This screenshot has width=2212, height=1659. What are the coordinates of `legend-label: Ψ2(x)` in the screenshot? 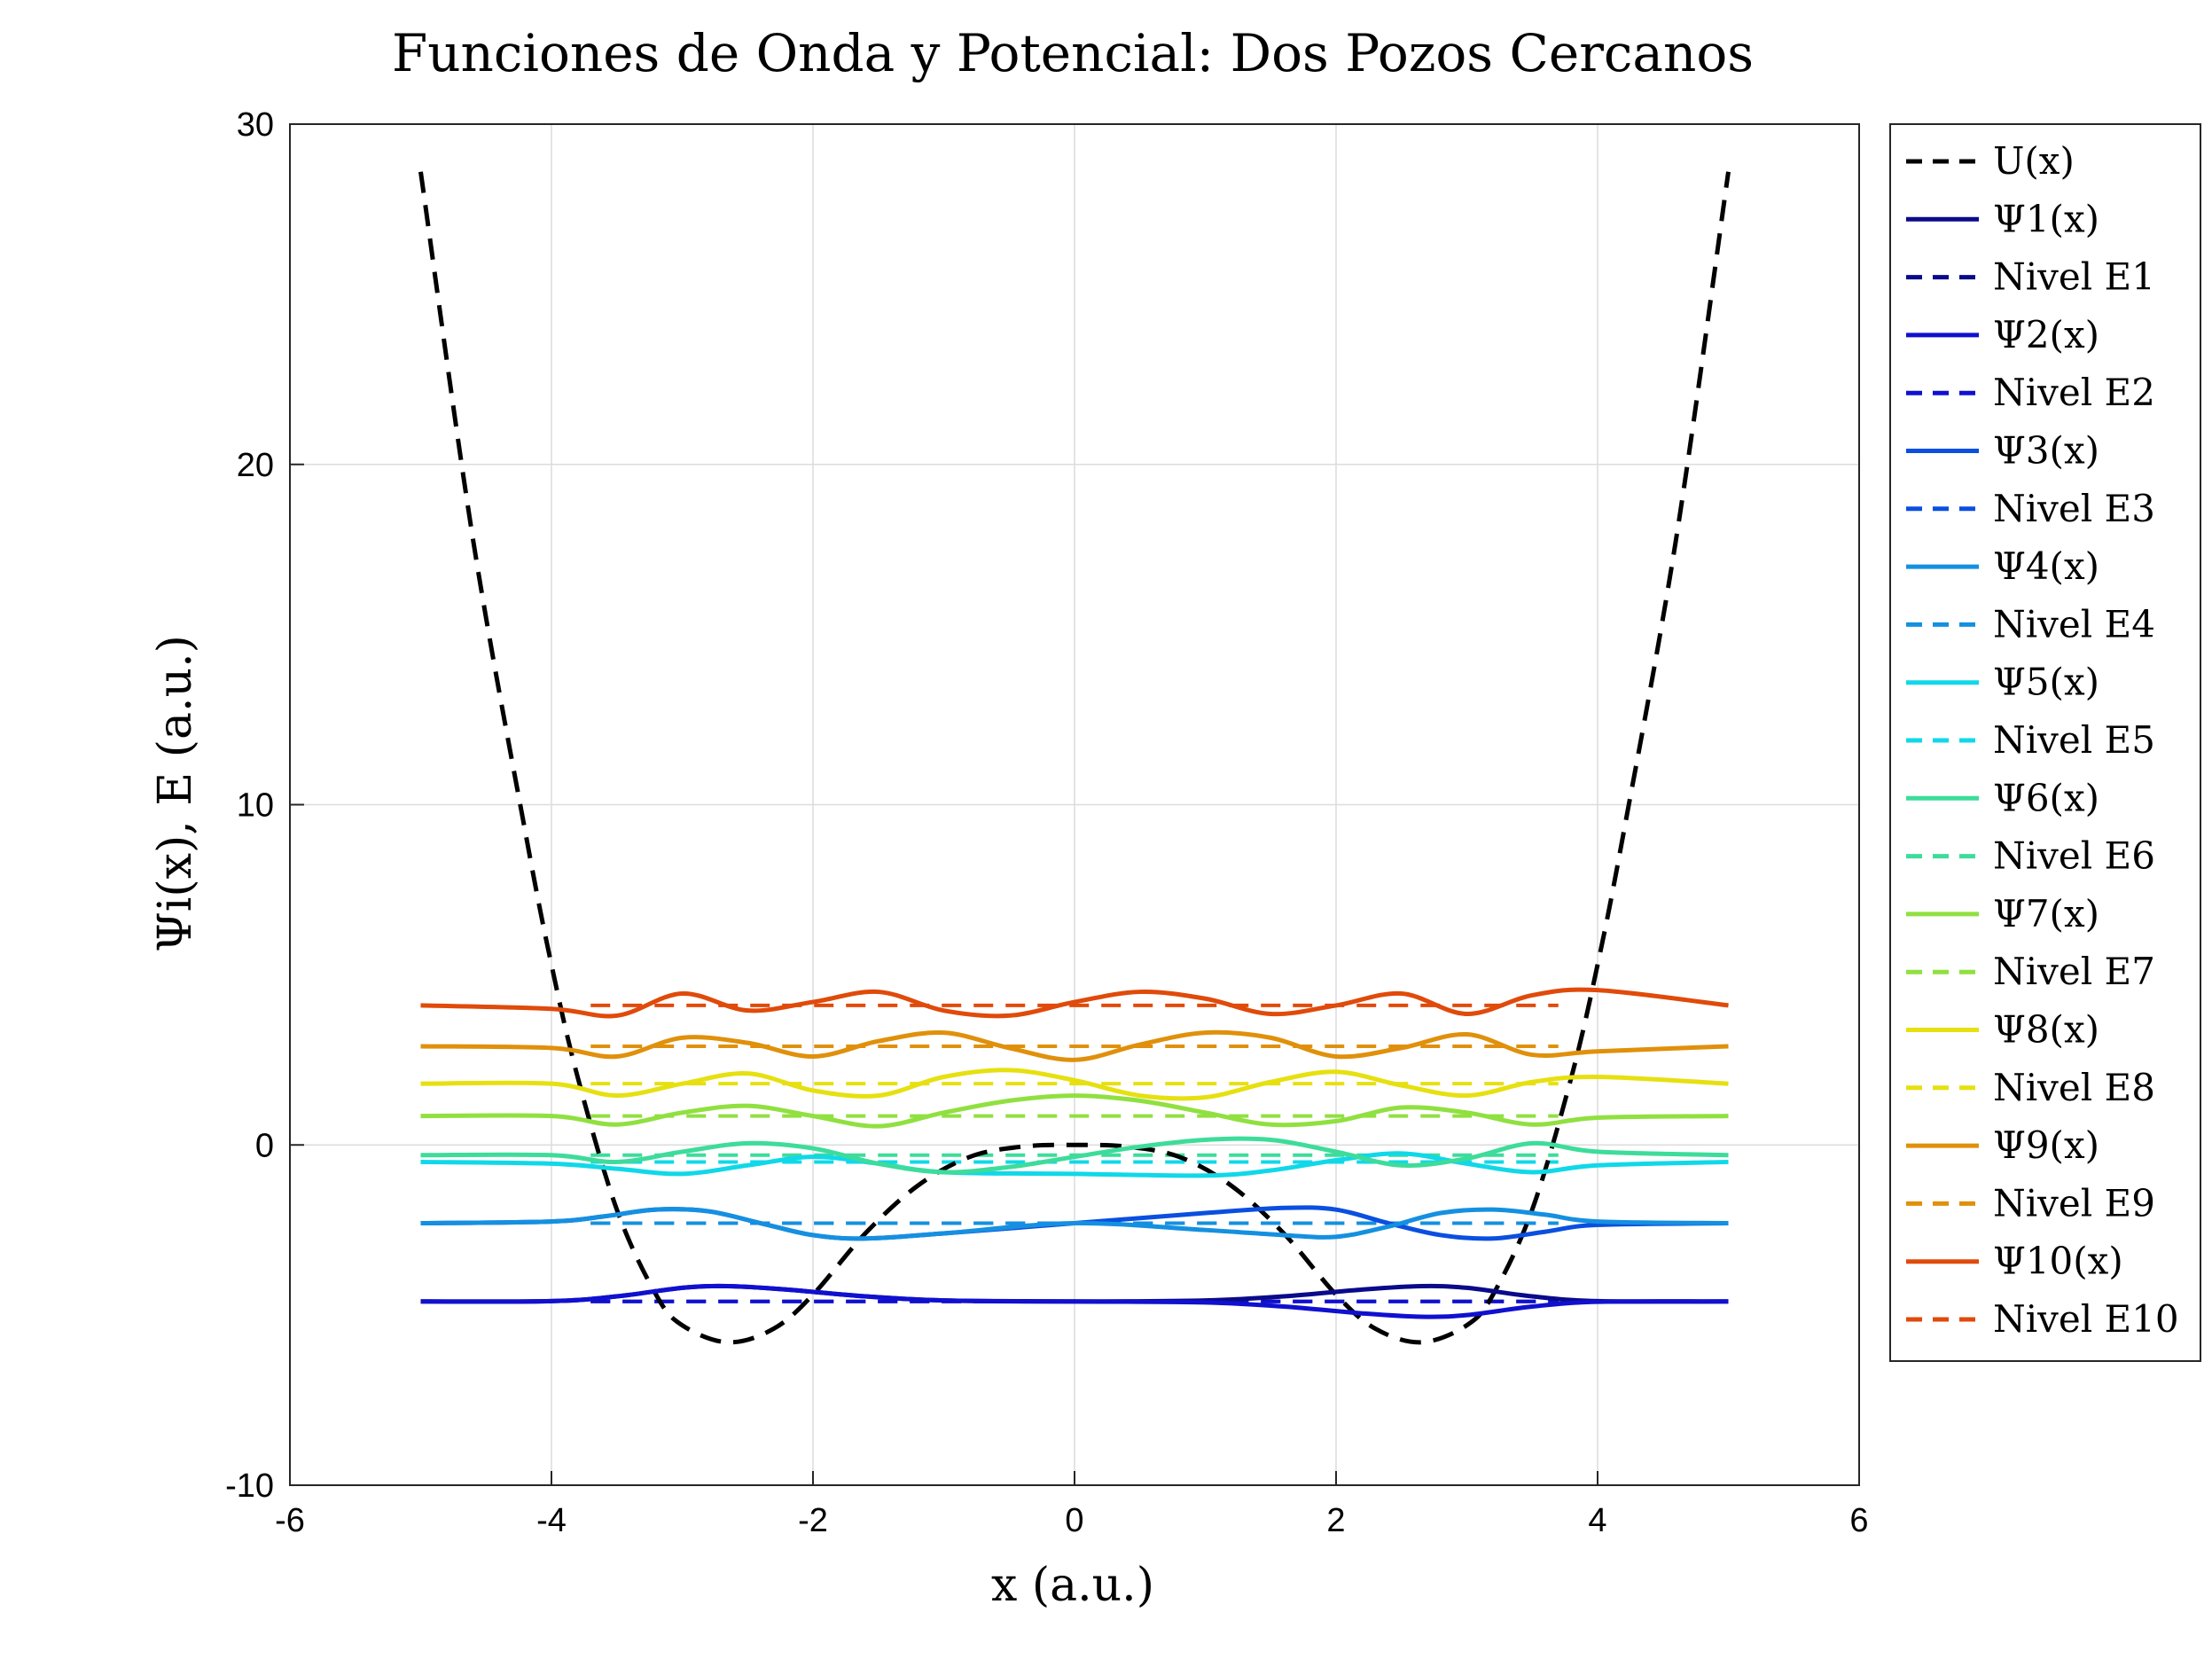 It's located at (2046, 334).